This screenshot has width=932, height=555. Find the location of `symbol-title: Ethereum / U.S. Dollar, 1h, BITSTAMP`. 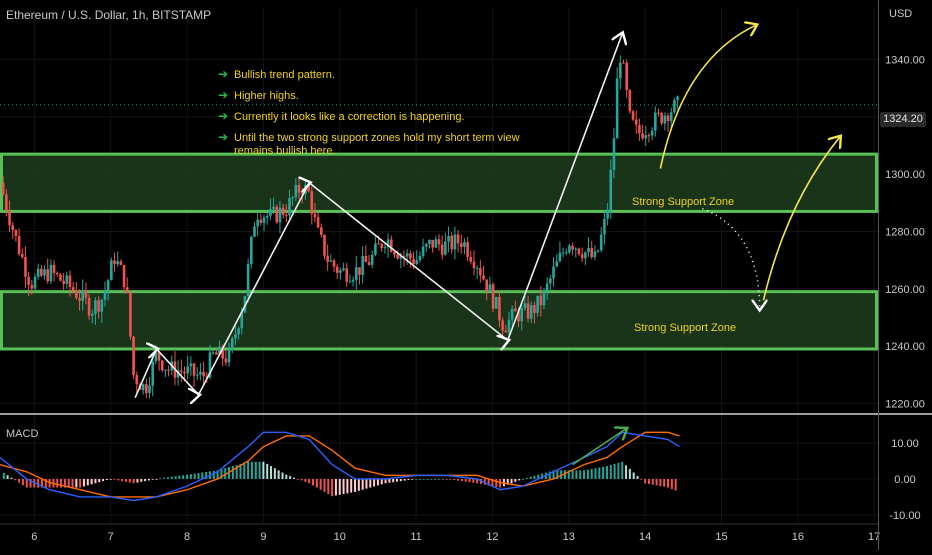

symbol-title: Ethereum / U.S. Dollar, 1h, BITSTAMP is located at coordinates (109, 15).